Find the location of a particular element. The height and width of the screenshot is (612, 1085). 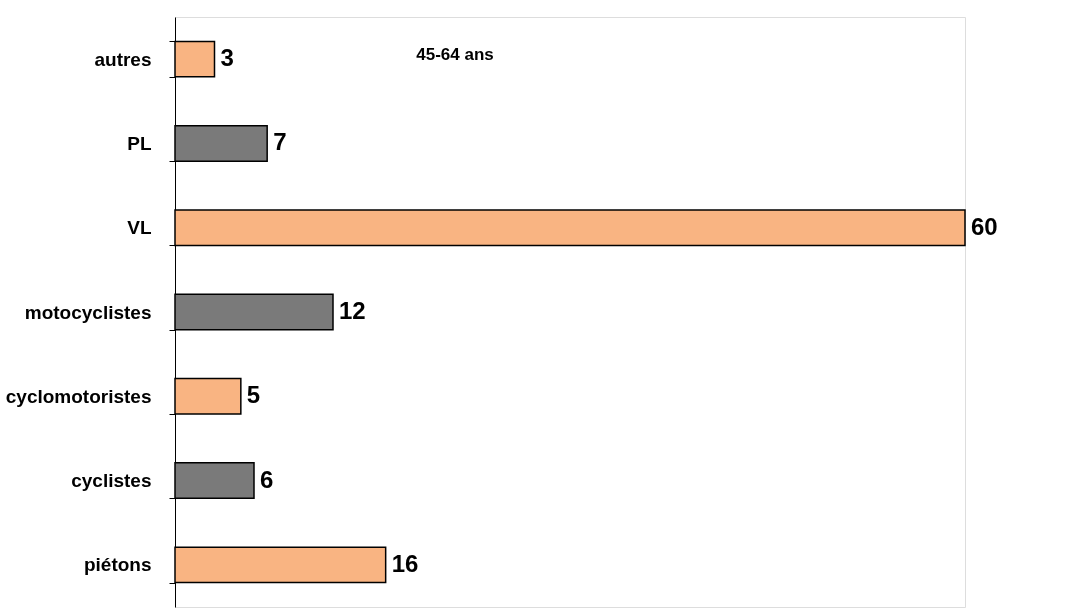

data-label: 7 is located at coordinates (280, 142).